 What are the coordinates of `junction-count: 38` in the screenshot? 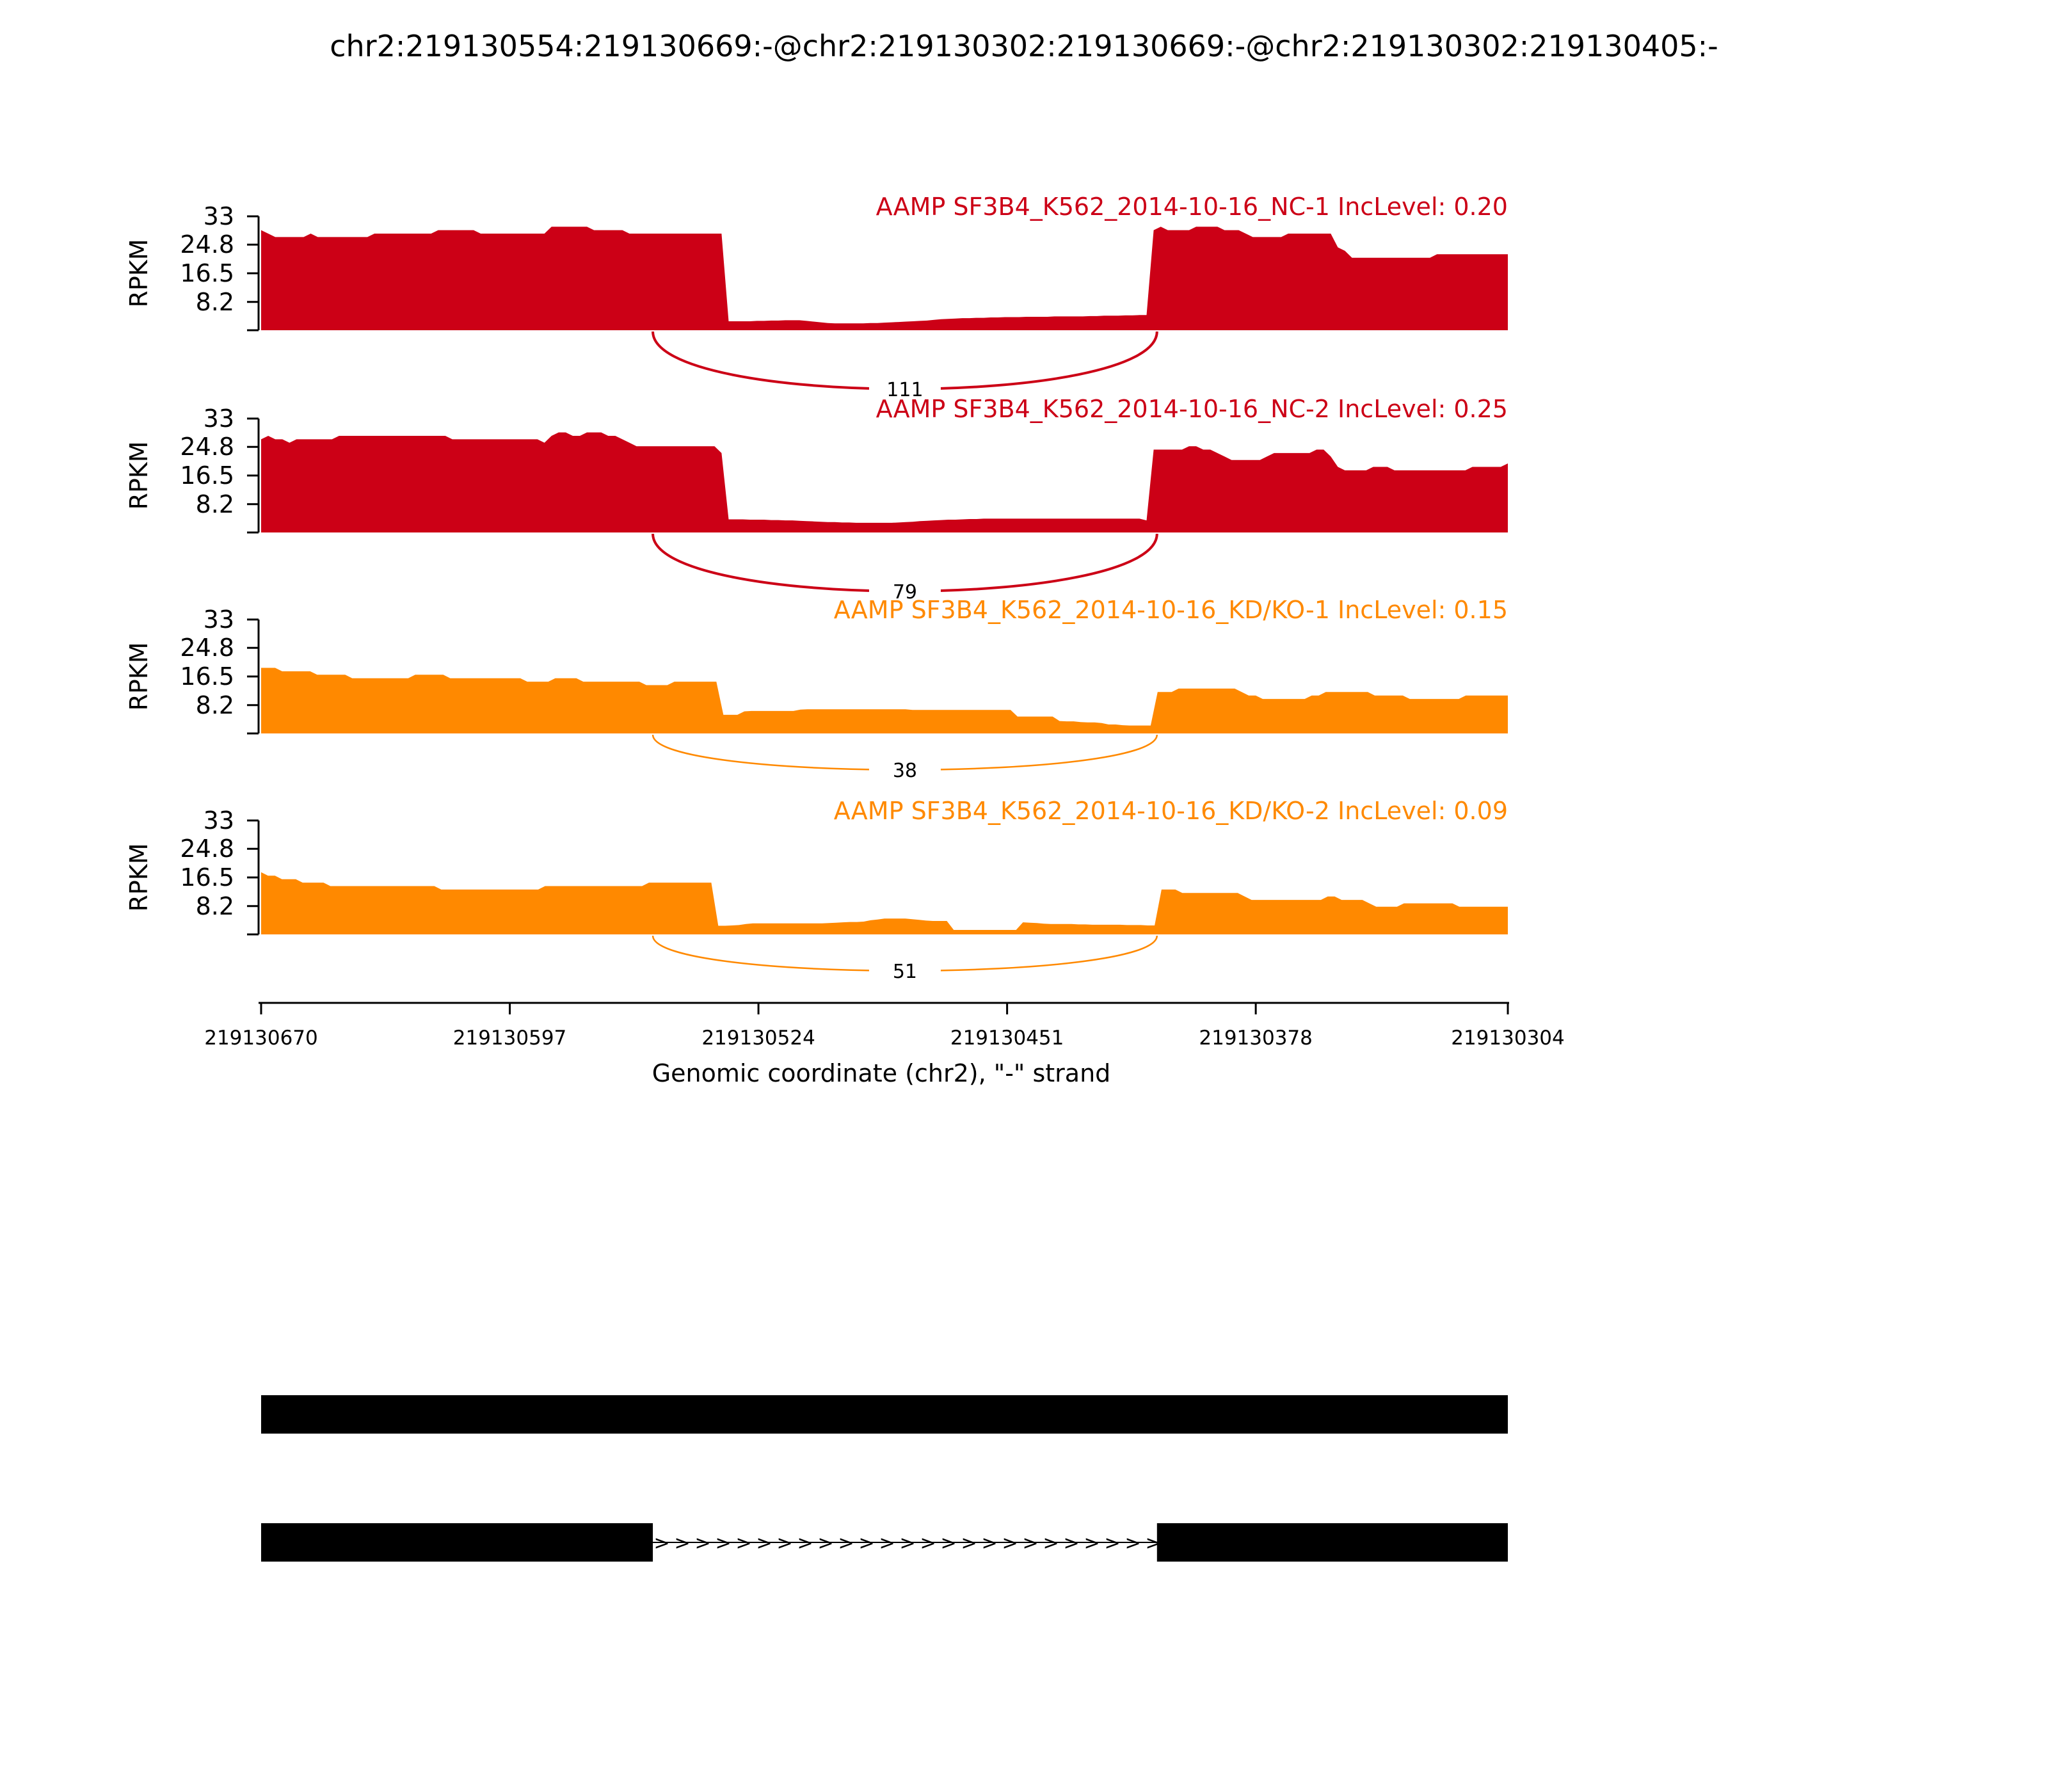 It's located at (905, 771).